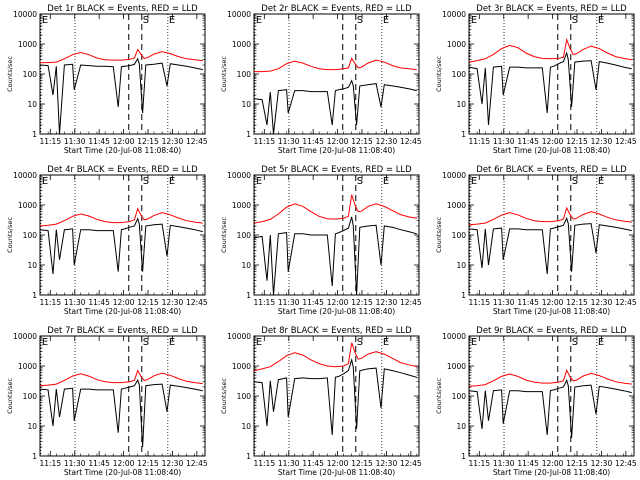  What do you see at coordinates (336, 9) in the screenshot?
I see `panel-title: Det 2r BLACK = Events, RED = LLD` at bounding box center [336, 9].